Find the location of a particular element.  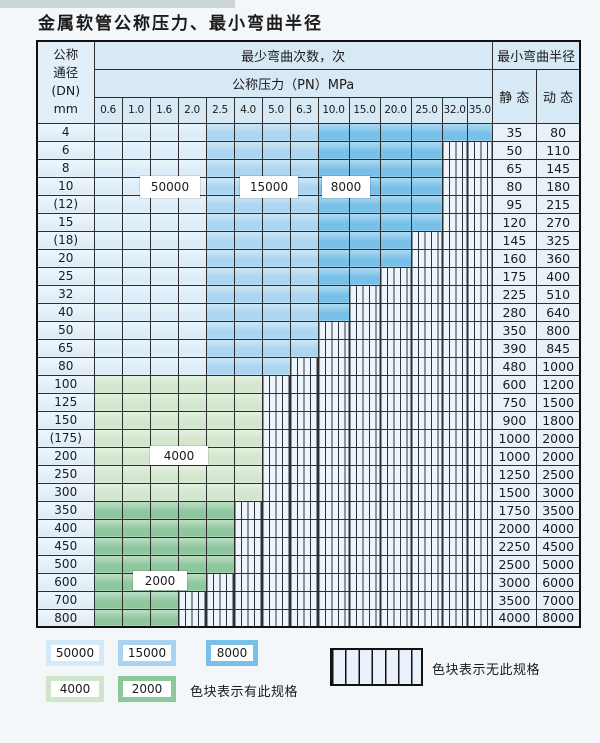

table-row: (18) 145 325 is located at coordinates (308, 240).